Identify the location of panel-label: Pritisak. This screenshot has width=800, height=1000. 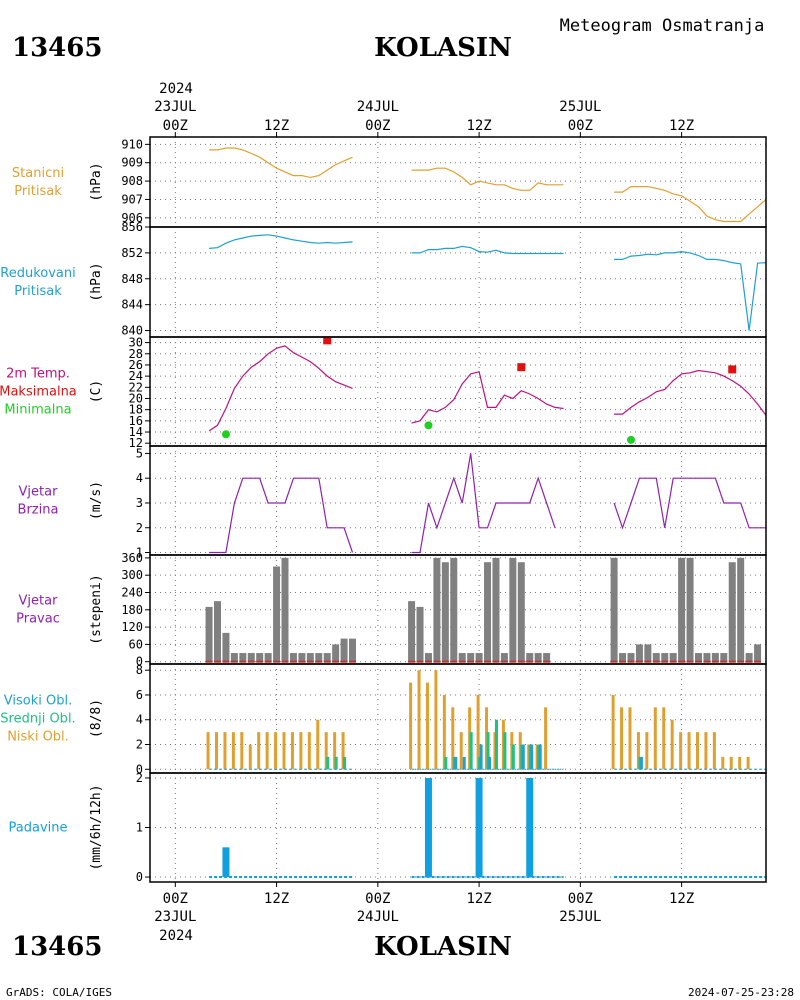
(38, 191).